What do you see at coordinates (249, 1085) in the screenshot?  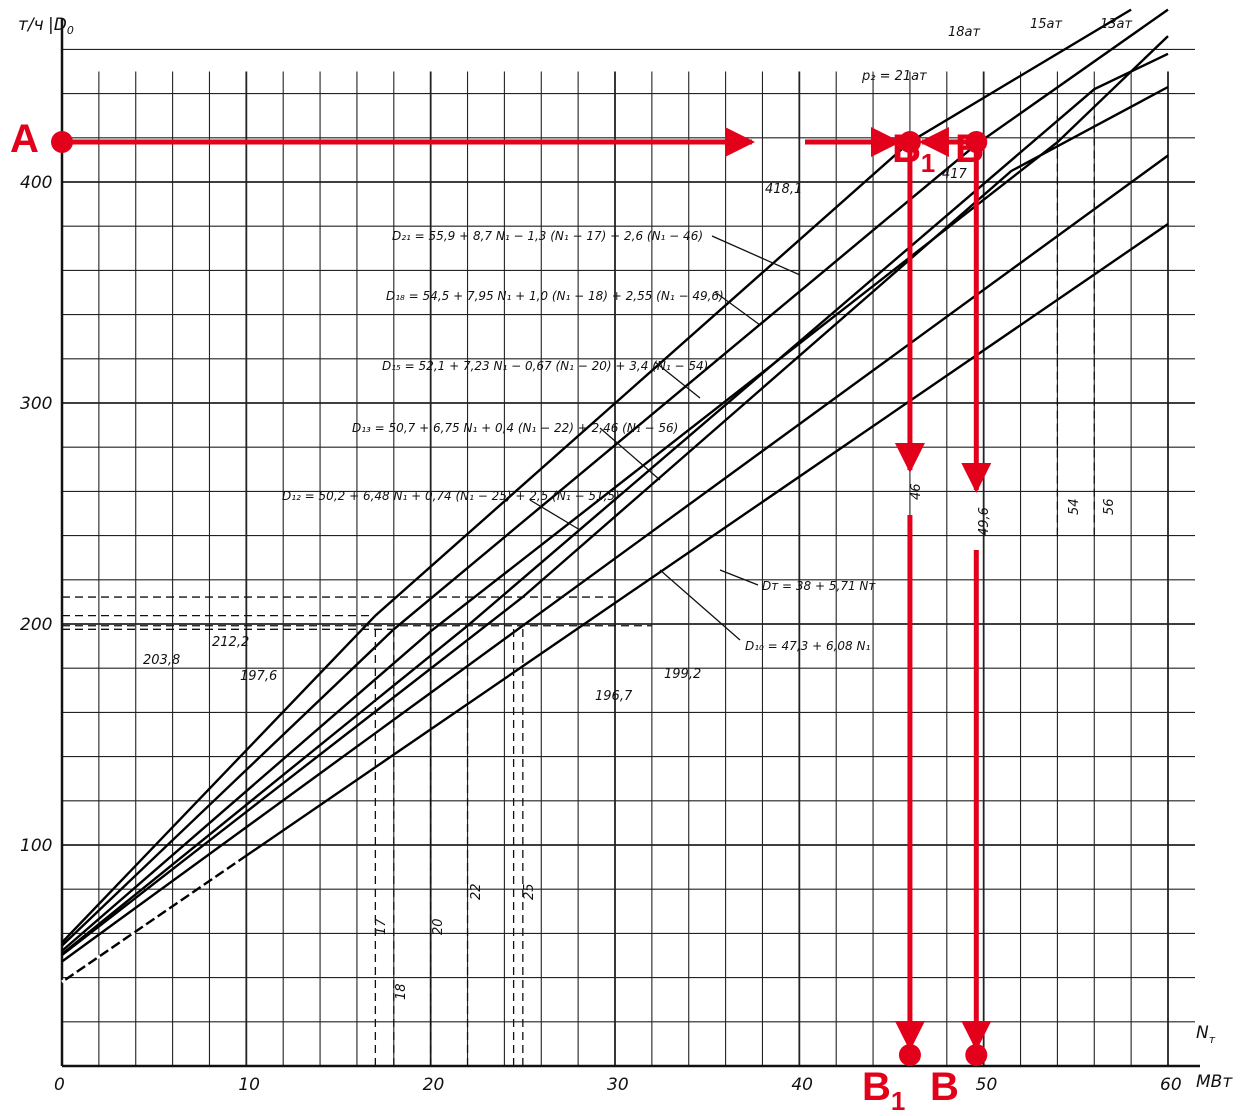 I see `x-tick-label: 10` at bounding box center [249, 1085].